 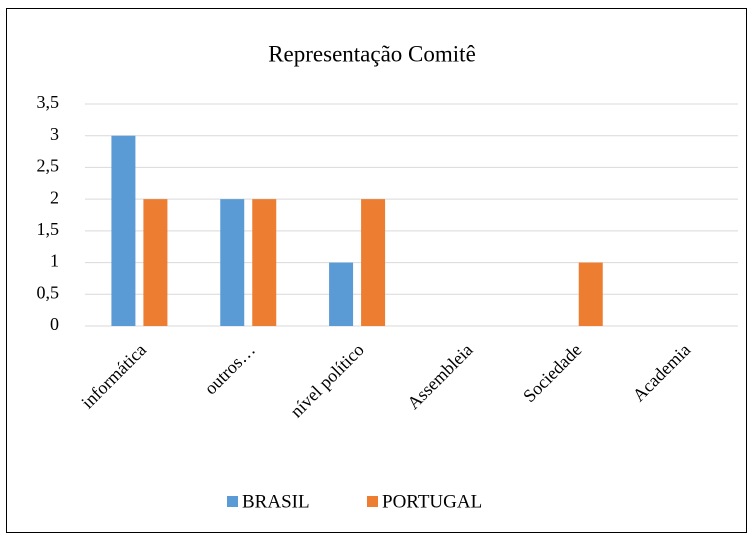 I want to click on legend-label: PORTUGAL, so click(x=432, y=501).